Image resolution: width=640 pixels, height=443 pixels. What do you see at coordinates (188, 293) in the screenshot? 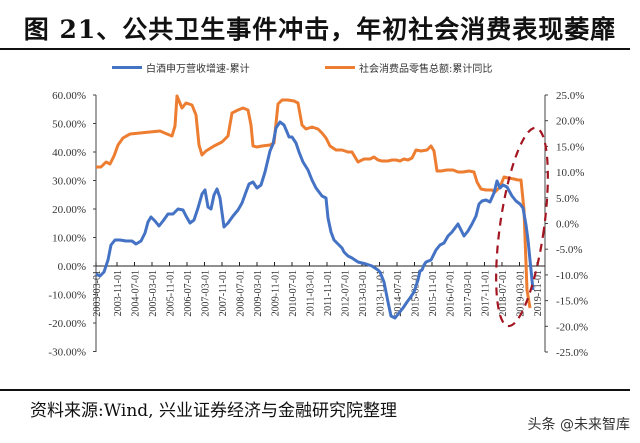
I see `x-tick-label: 2006-07-01` at bounding box center [188, 293].